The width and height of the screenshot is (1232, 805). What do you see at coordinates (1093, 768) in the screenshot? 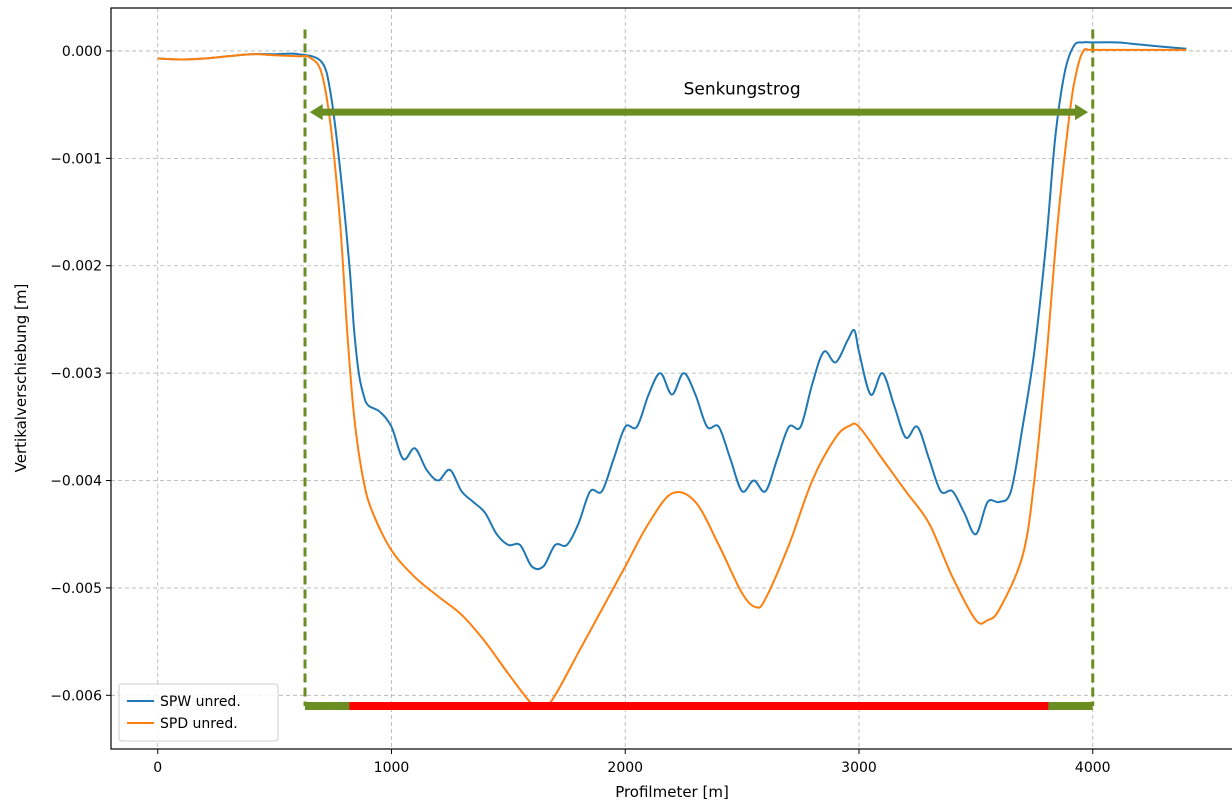
I see `x-tick-label: 4000` at bounding box center [1093, 768].